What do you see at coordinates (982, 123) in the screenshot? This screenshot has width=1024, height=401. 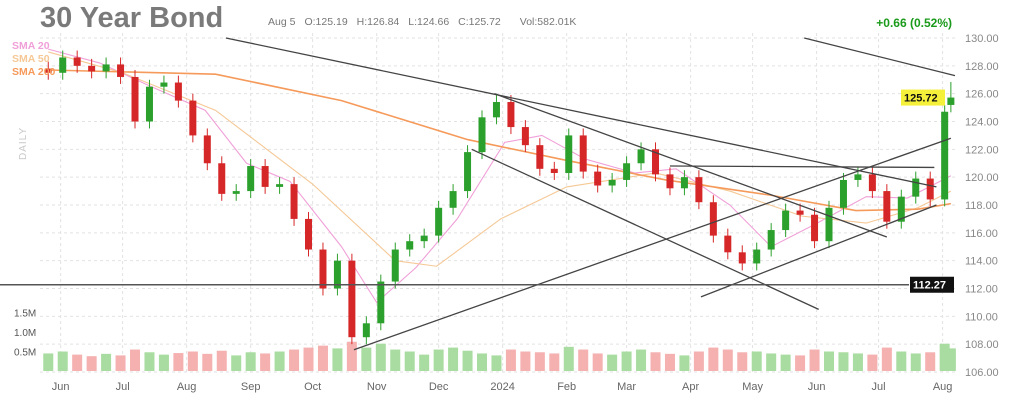 I see `y-tick-label: 124.00` at bounding box center [982, 123].